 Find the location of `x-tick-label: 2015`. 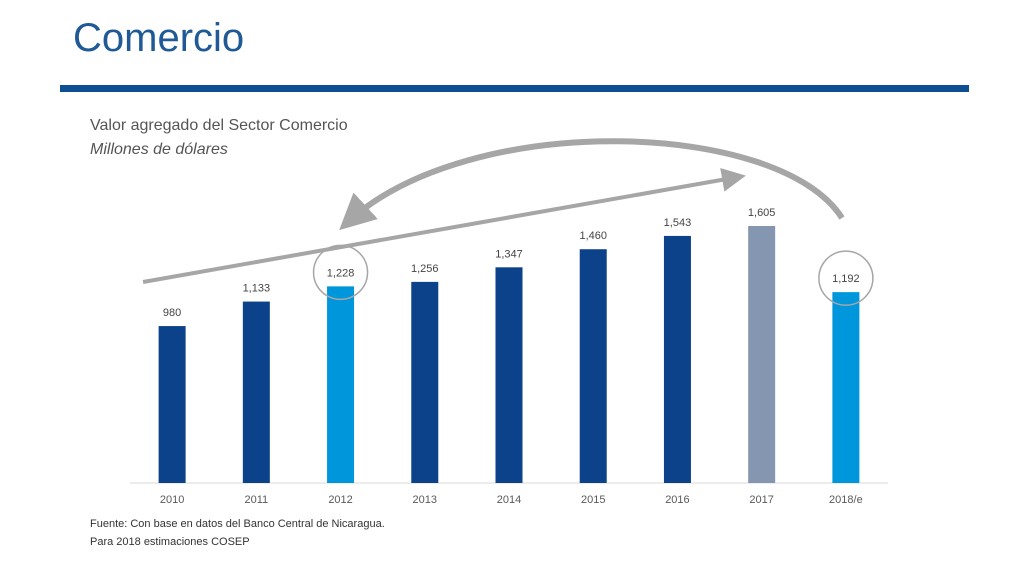

x-tick-label: 2015 is located at coordinates (593, 500).